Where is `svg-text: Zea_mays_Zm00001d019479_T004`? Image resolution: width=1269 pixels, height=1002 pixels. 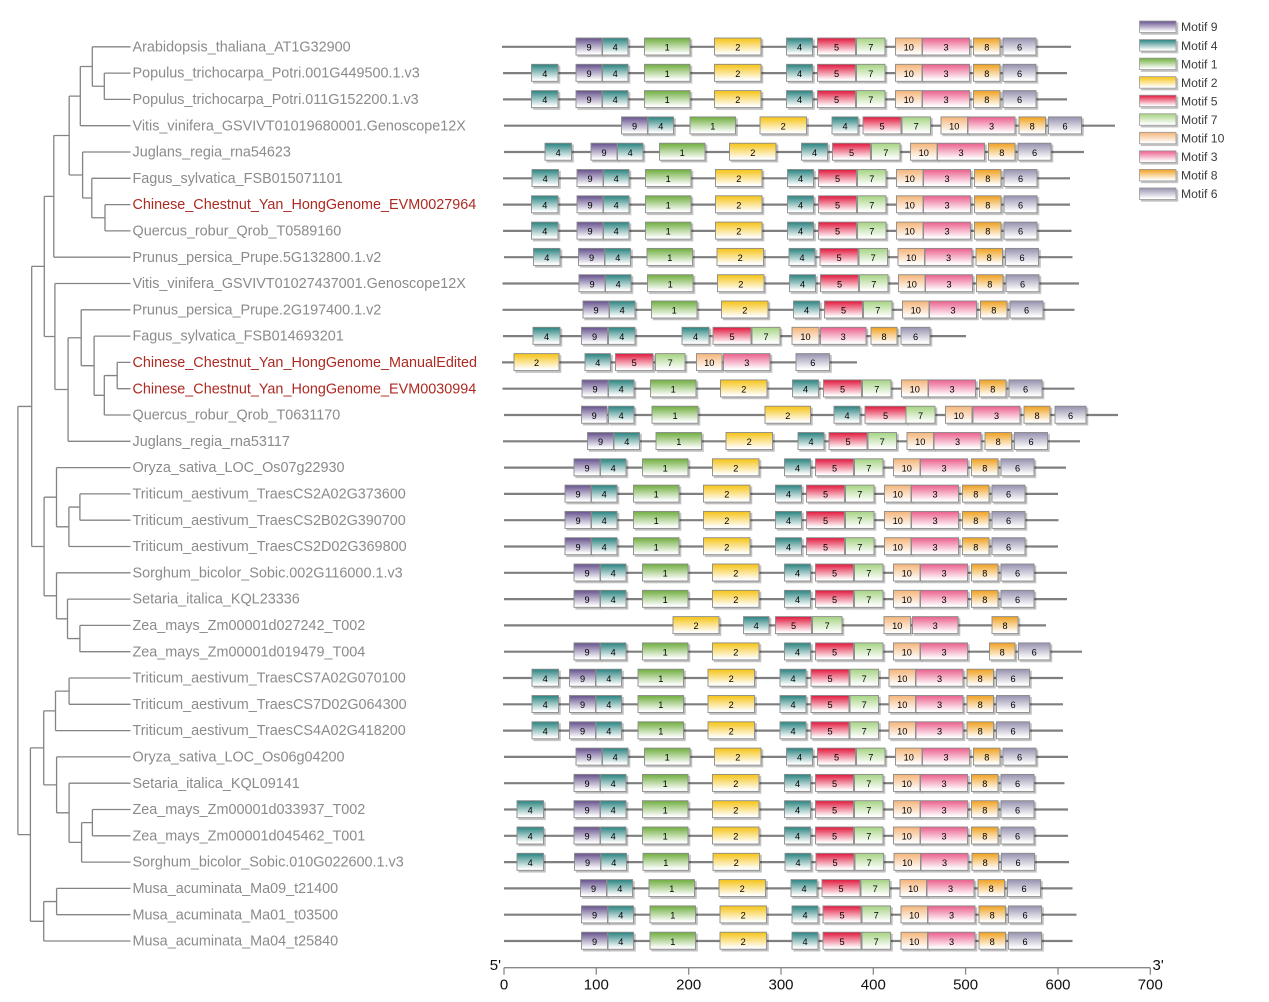 svg-text: Zea_mays_Zm00001d019479_T004 is located at coordinates (249, 652).